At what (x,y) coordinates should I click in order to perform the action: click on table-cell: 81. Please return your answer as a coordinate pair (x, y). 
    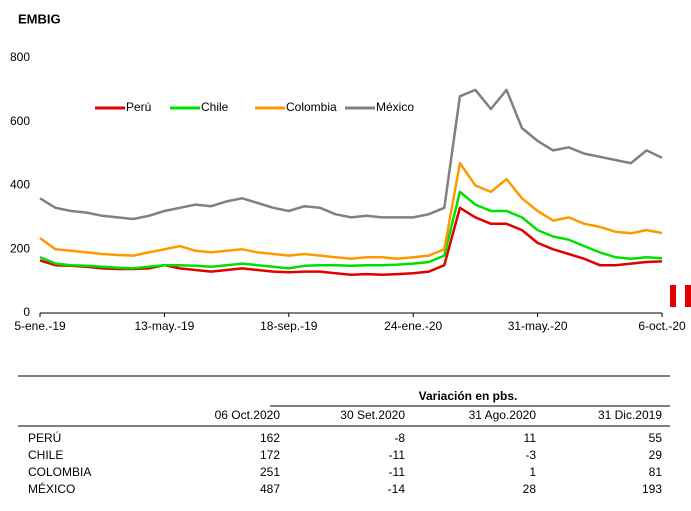
    Looking at the image, I should click on (656, 472).